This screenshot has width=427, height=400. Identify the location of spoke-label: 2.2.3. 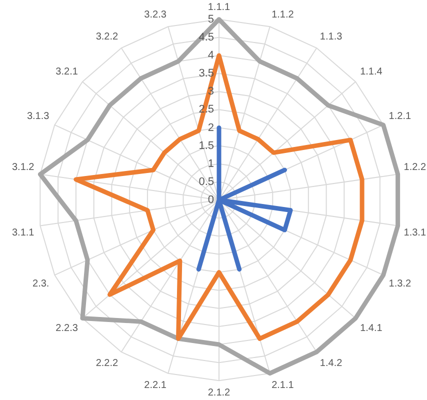
(67, 328).